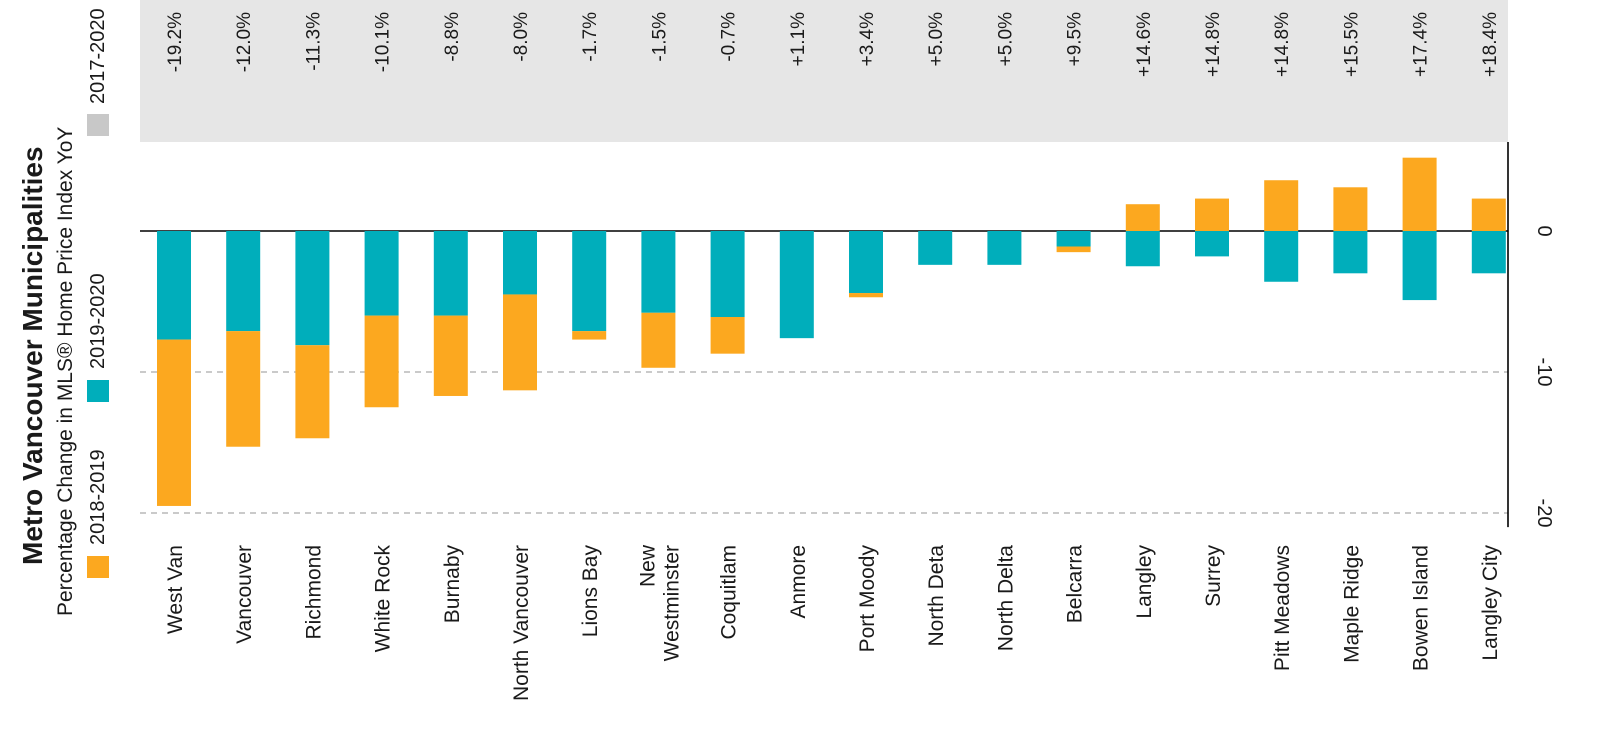  Describe the element at coordinates (590, 37) in the screenshot. I see `total-change-label: -1.7%` at that location.